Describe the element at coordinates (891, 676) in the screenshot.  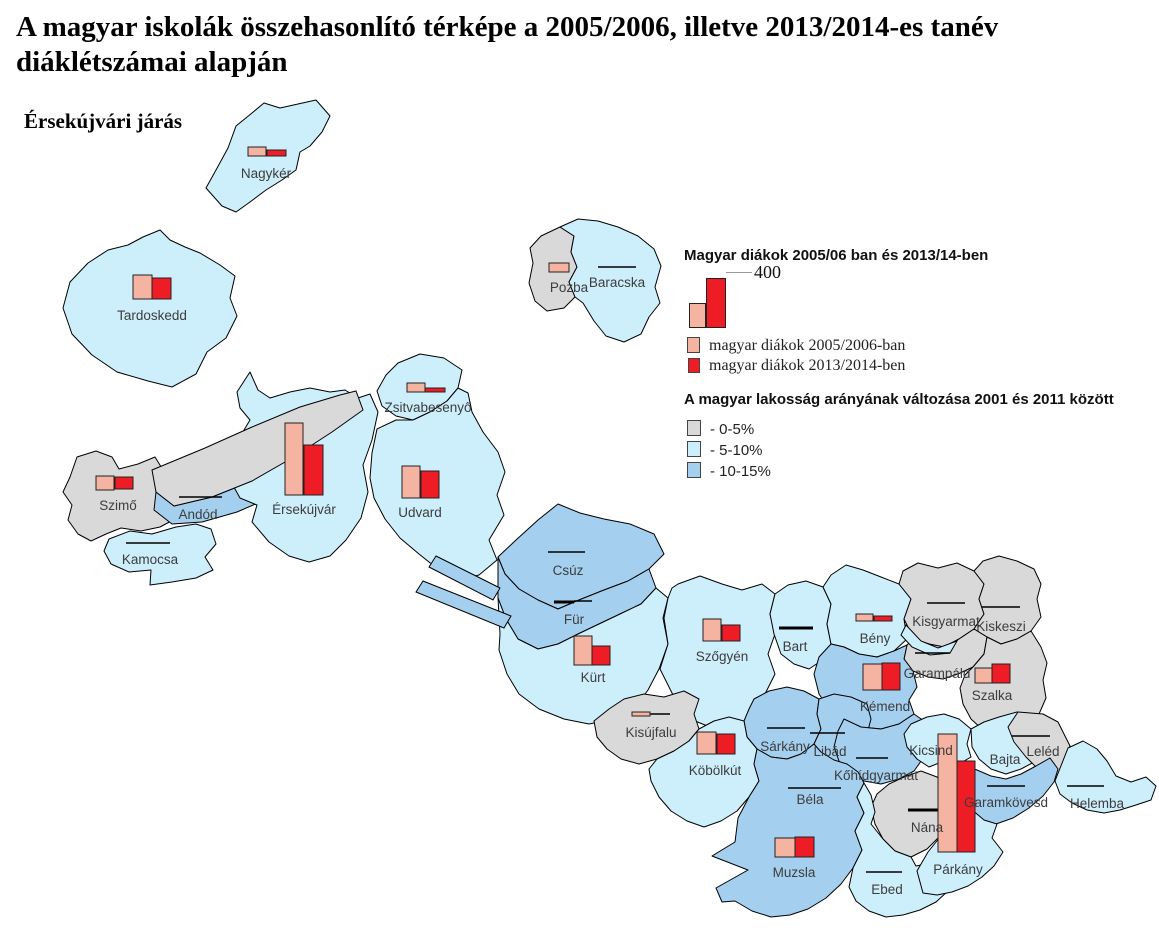
I see `bar-2013-kemend` at that location.